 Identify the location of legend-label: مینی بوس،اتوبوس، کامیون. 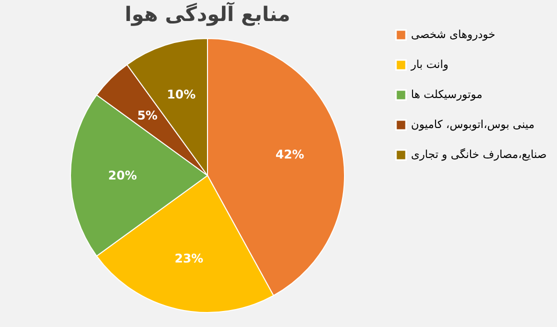
(473, 124).